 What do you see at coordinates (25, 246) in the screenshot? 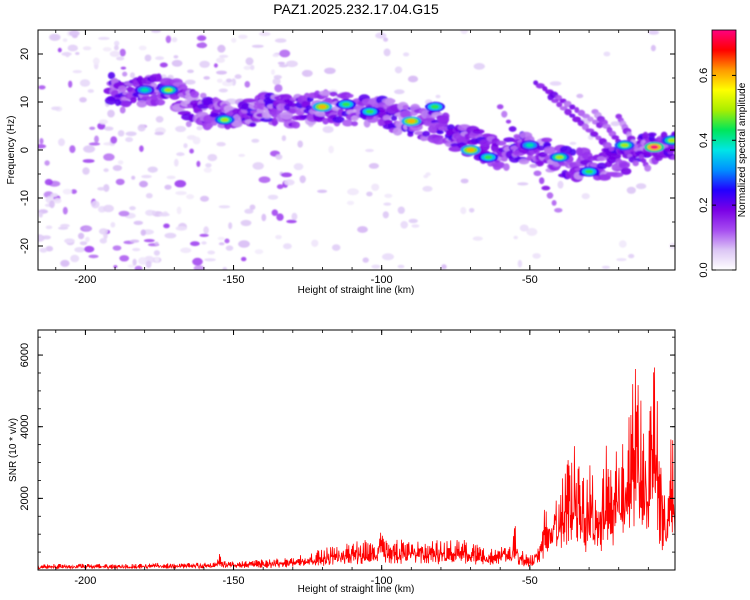
I see `y-tick-label: -20` at bounding box center [25, 246].